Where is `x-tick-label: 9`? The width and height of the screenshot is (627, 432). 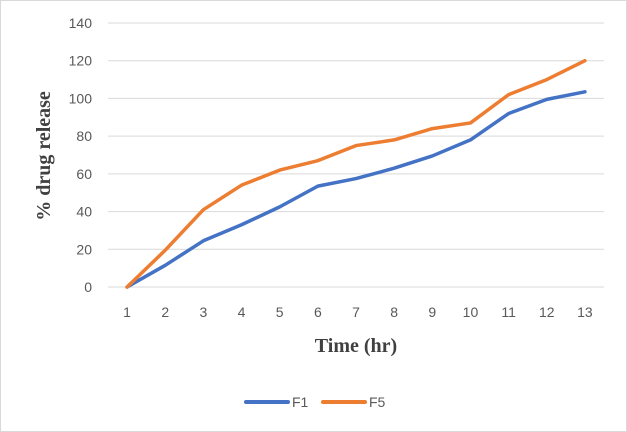
x-tick-label: 9 is located at coordinates (432, 312).